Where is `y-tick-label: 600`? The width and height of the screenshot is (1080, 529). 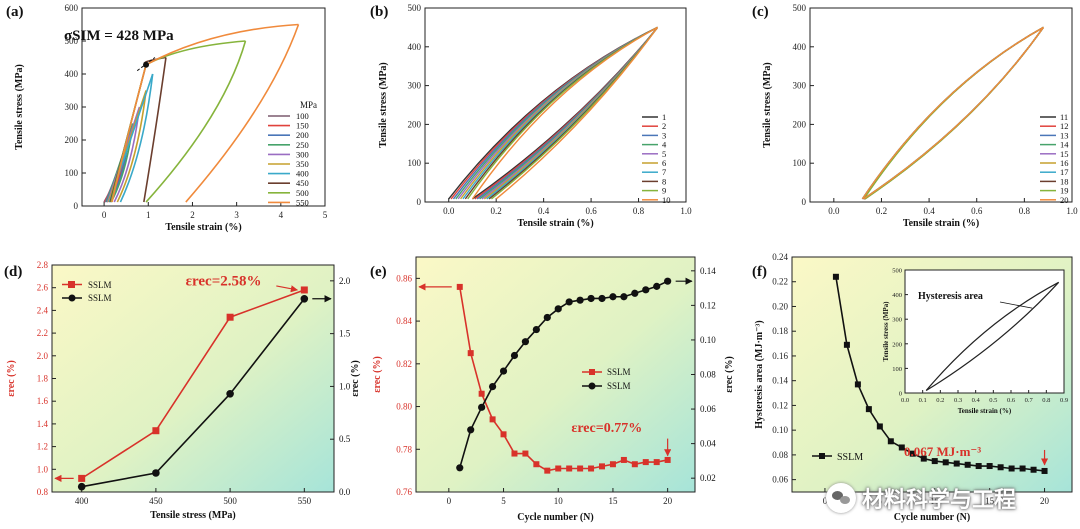 y-tick-label: 600 is located at coordinates (72, 8).